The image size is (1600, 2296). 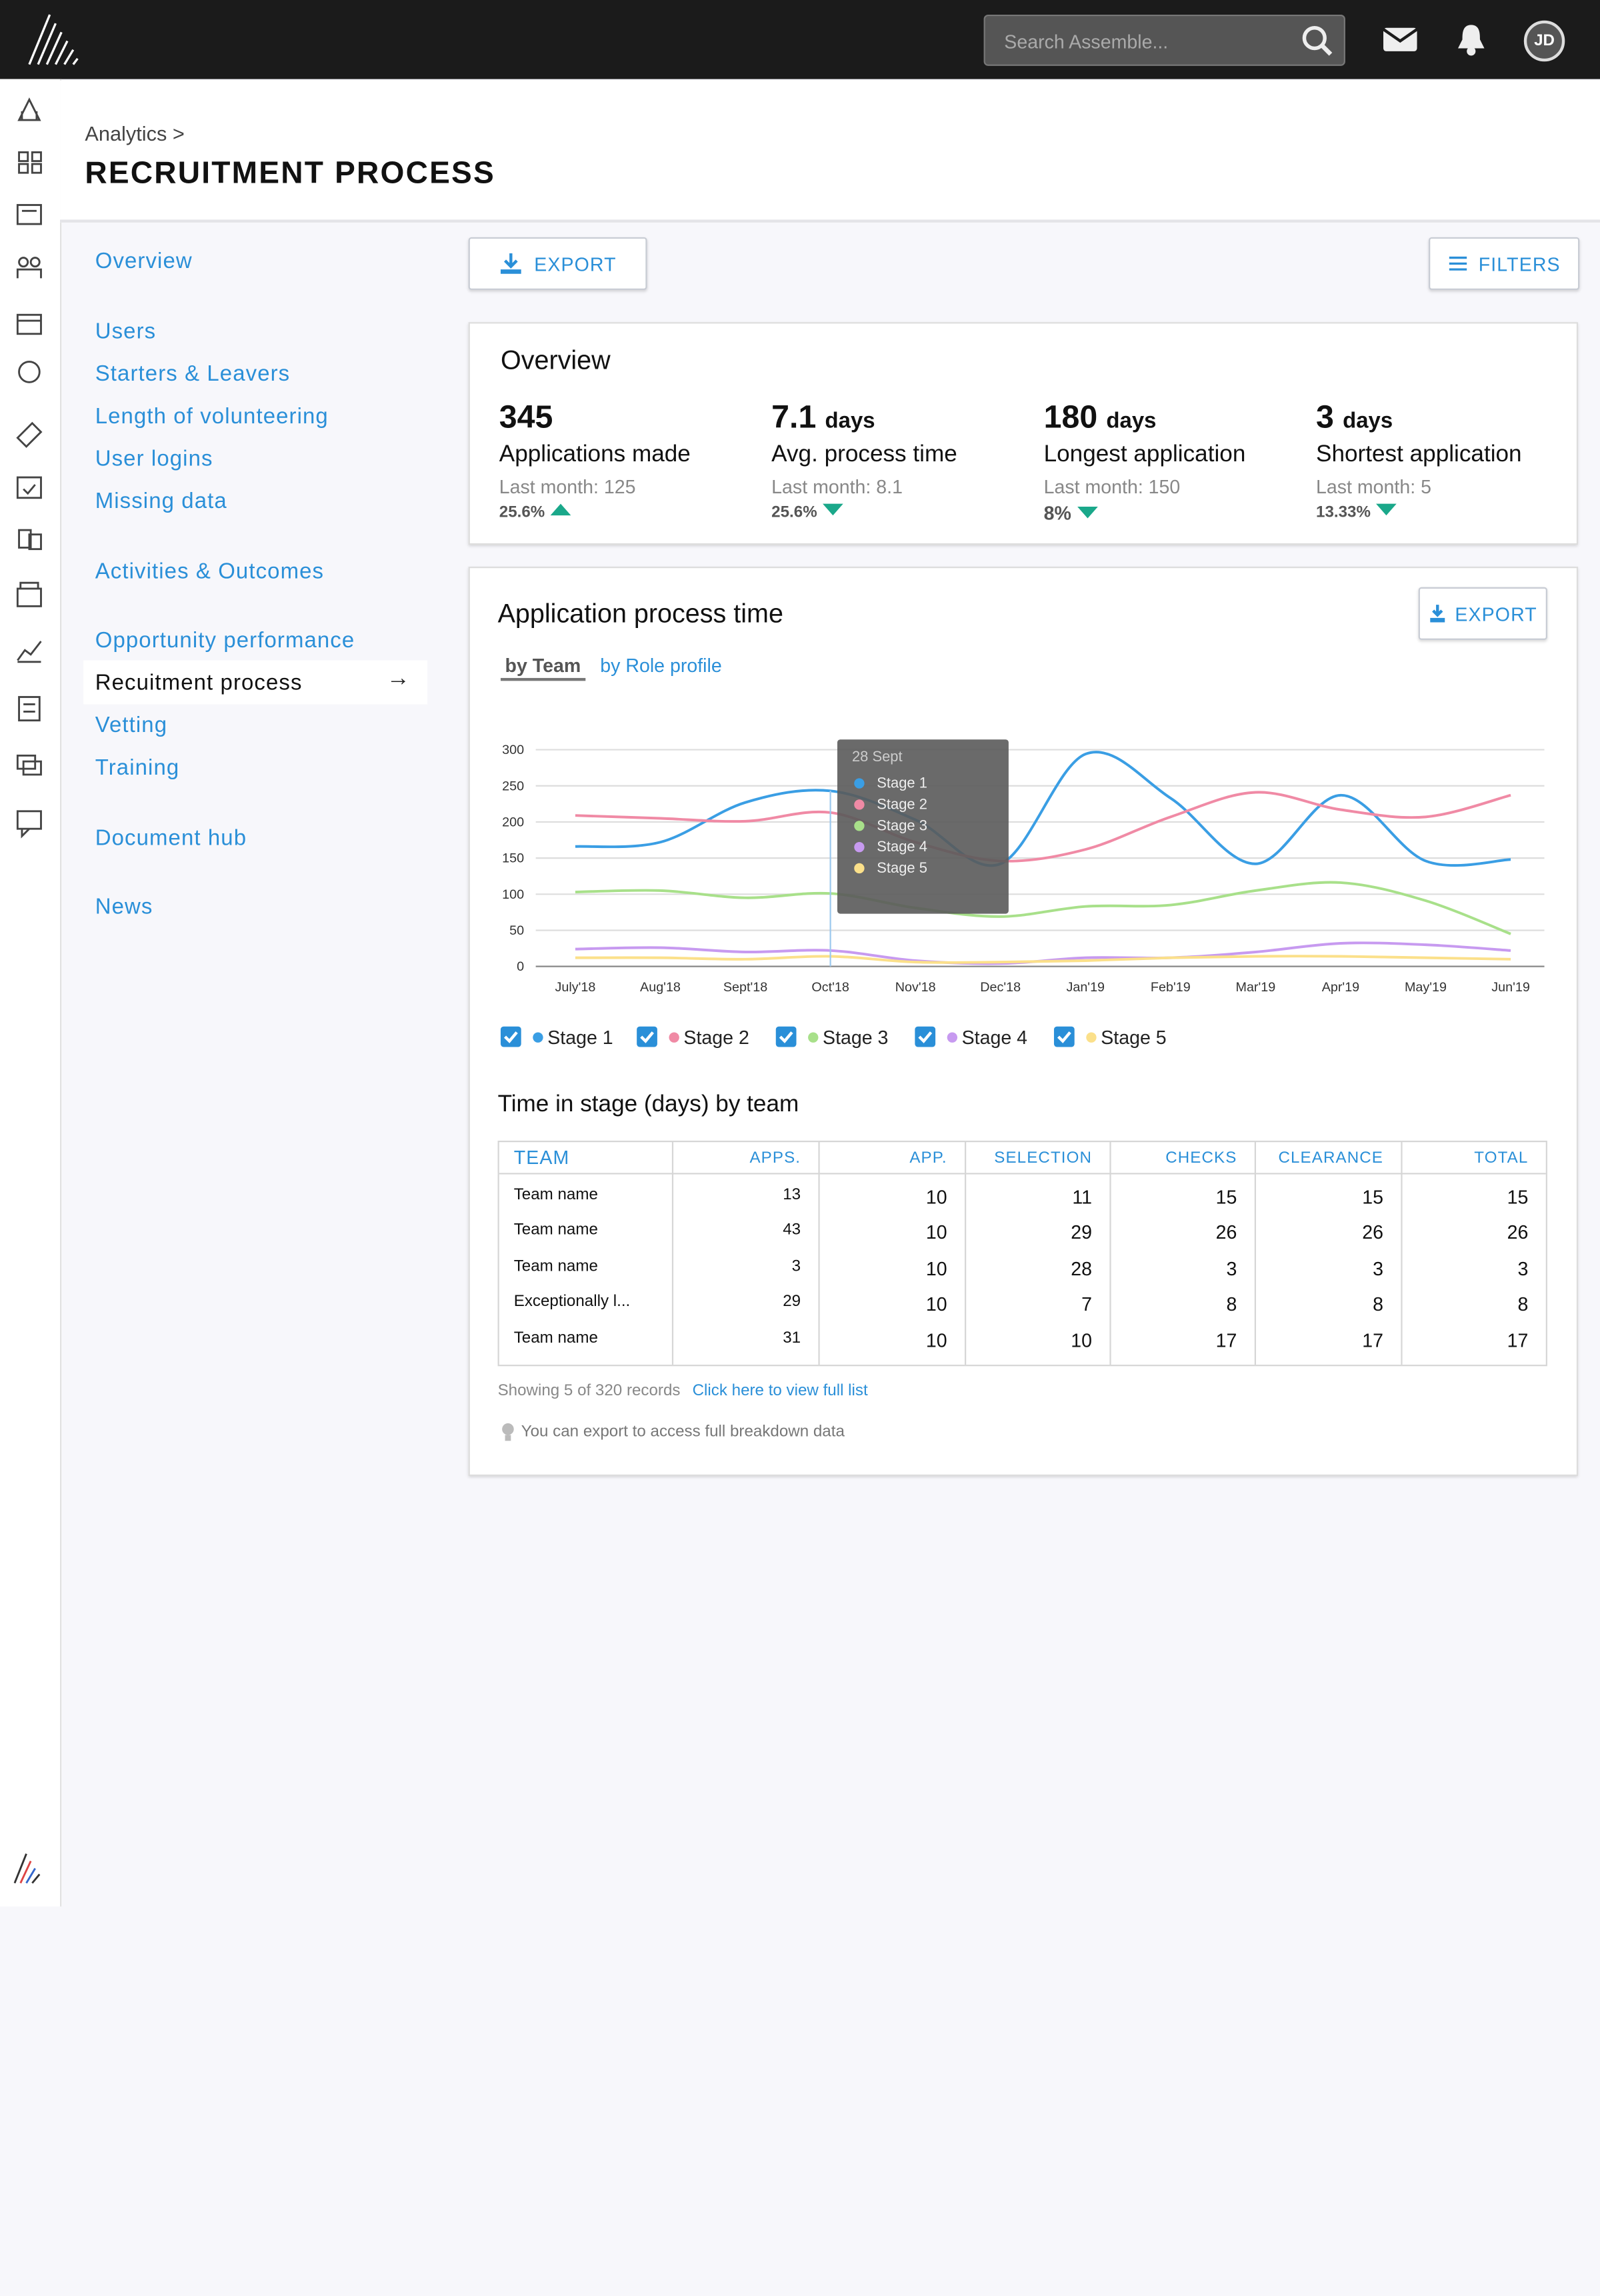 What do you see at coordinates (856, 1037) in the screenshot?
I see `legend-label: Stage 3` at bounding box center [856, 1037].